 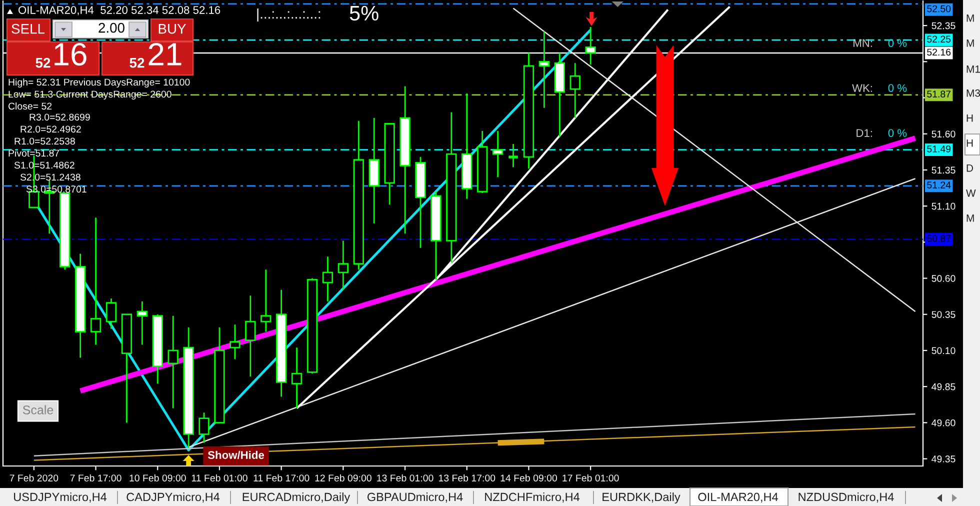 What do you see at coordinates (28, 29) in the screenshot?
I see `annotation: SELL` at bounding box center [28, 29].